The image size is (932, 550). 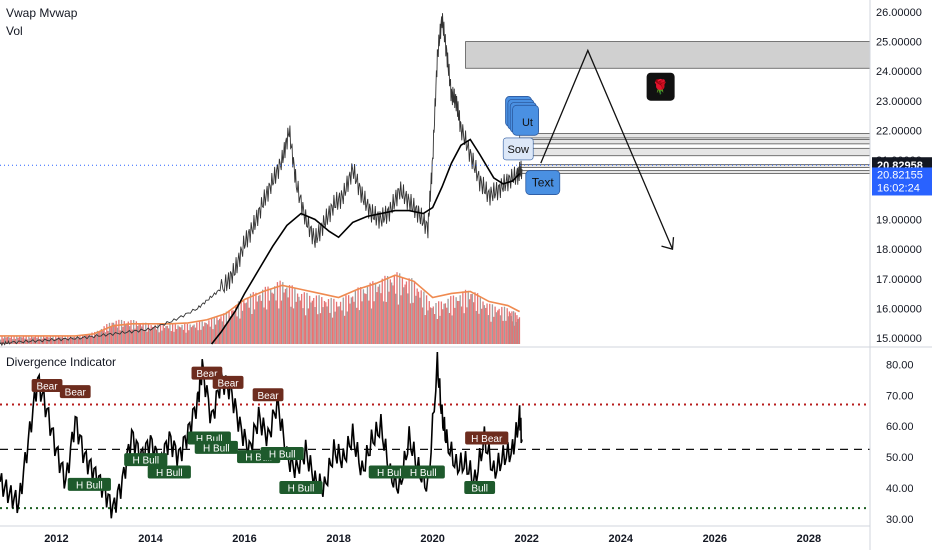 What do you see at coordinates (432, 539) in the screenshot?
I see `year-tick-label: 2020` at bounding box center [432, 539].